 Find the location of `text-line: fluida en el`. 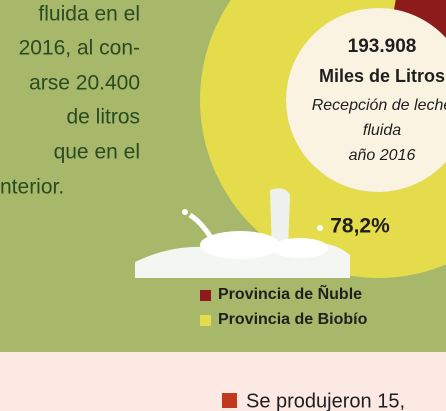

text-line: fluida en el is located at coordinates (89, 14).